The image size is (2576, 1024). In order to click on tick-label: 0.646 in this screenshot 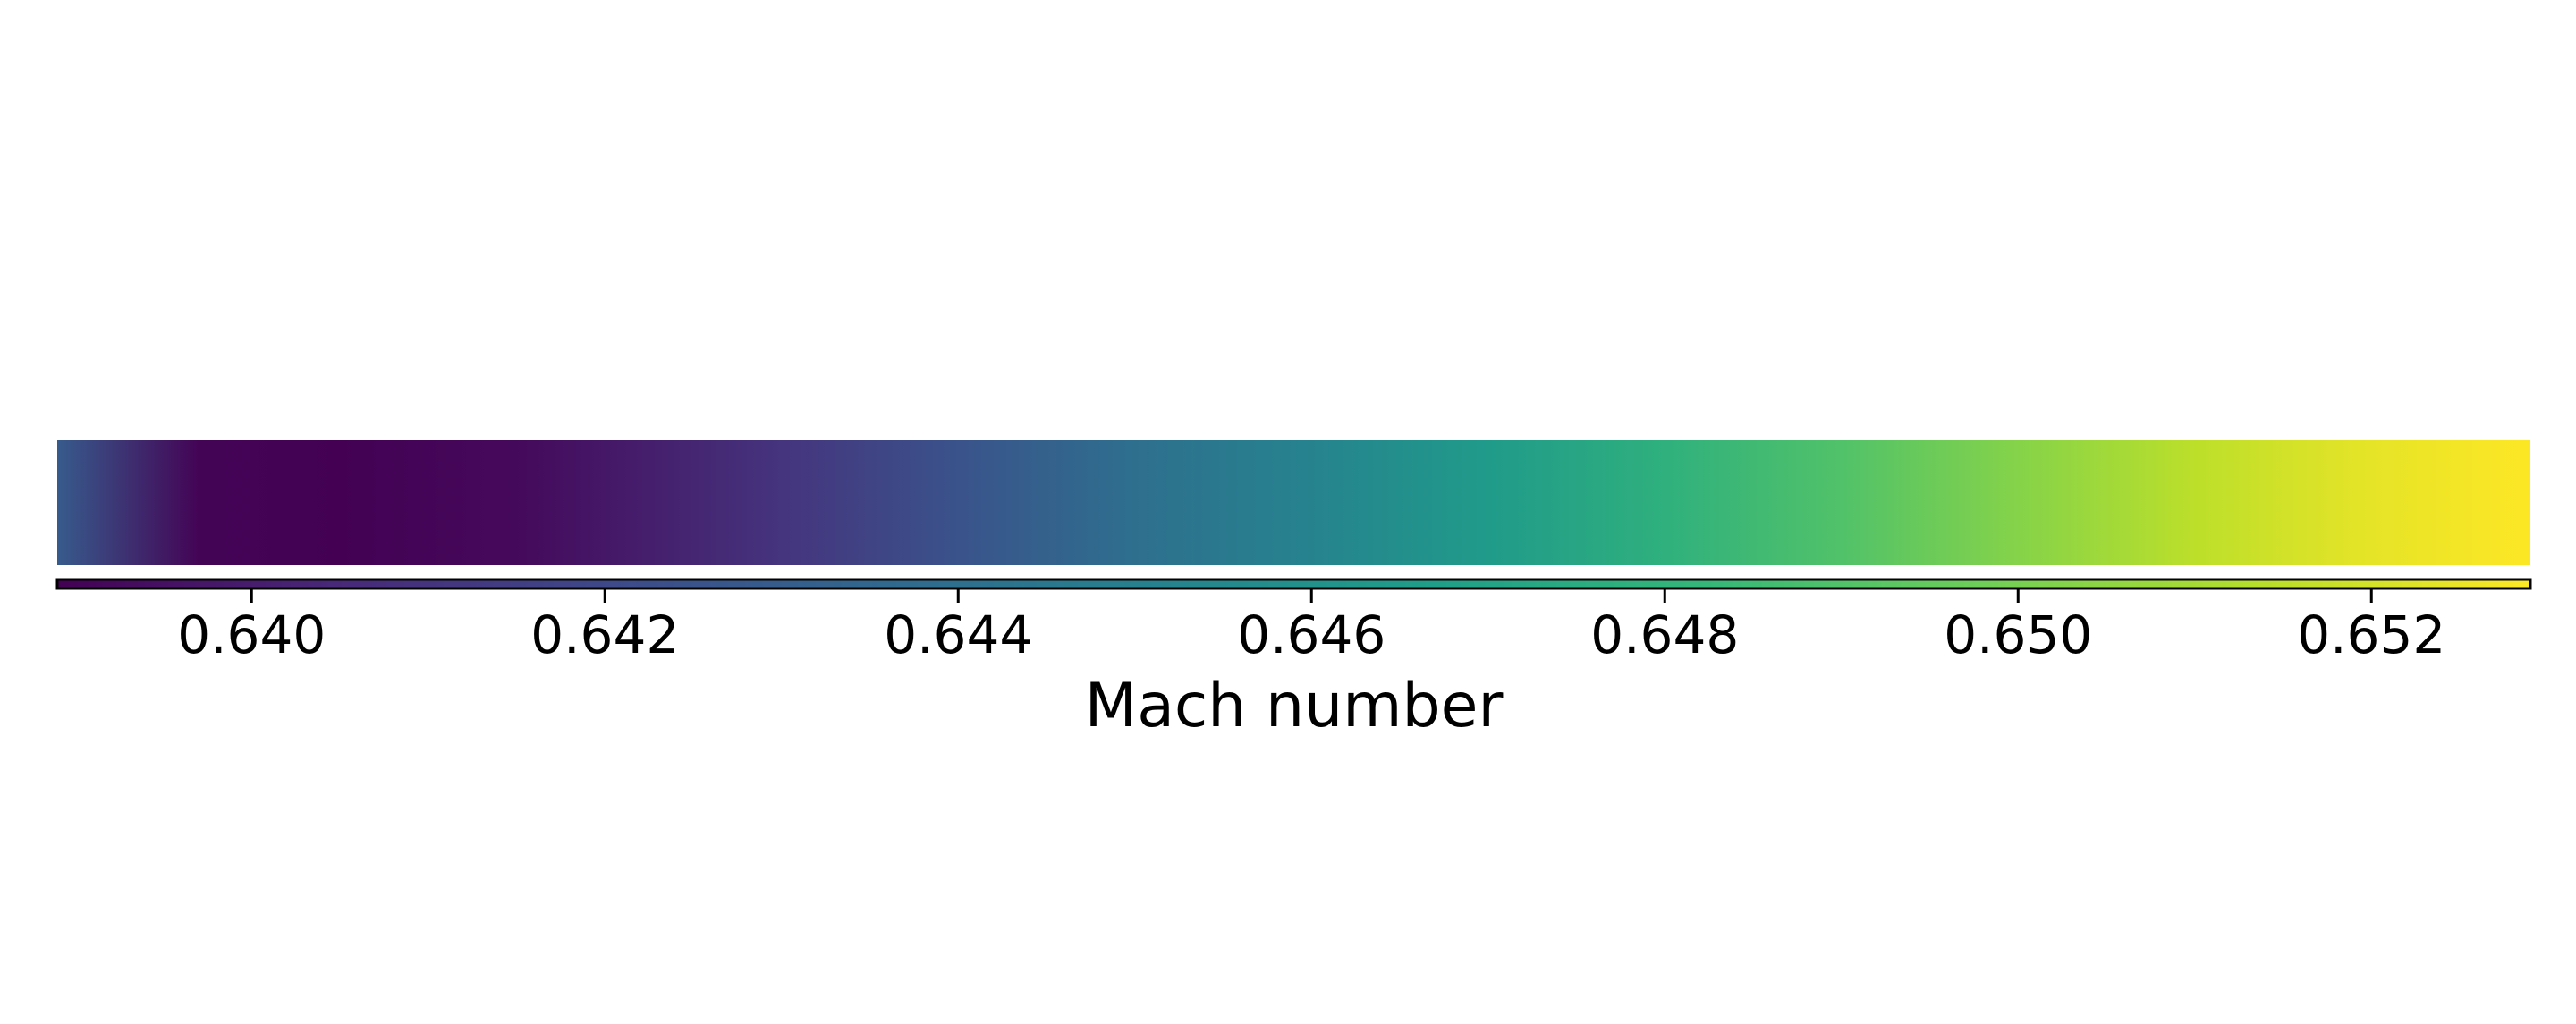, I will do `click(1311, 635)`.